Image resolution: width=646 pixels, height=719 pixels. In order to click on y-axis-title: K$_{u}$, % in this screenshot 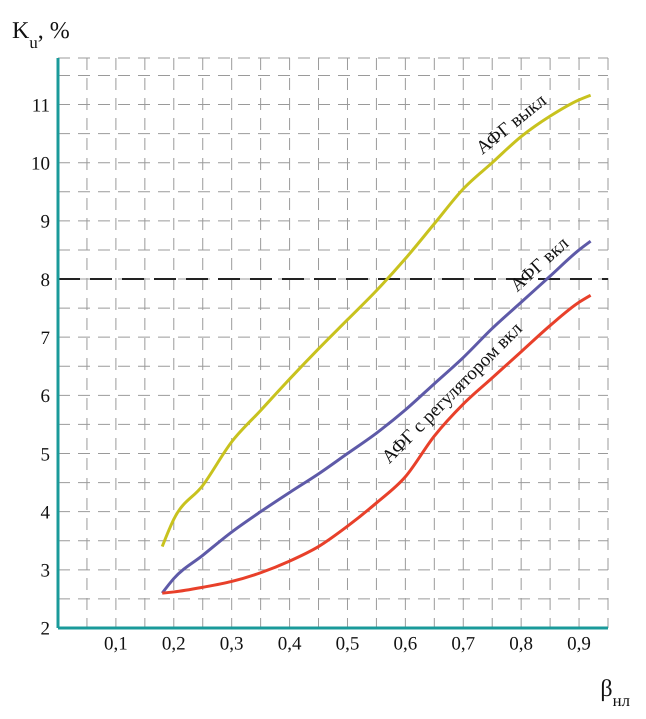, I will do `click(41, 35)`.